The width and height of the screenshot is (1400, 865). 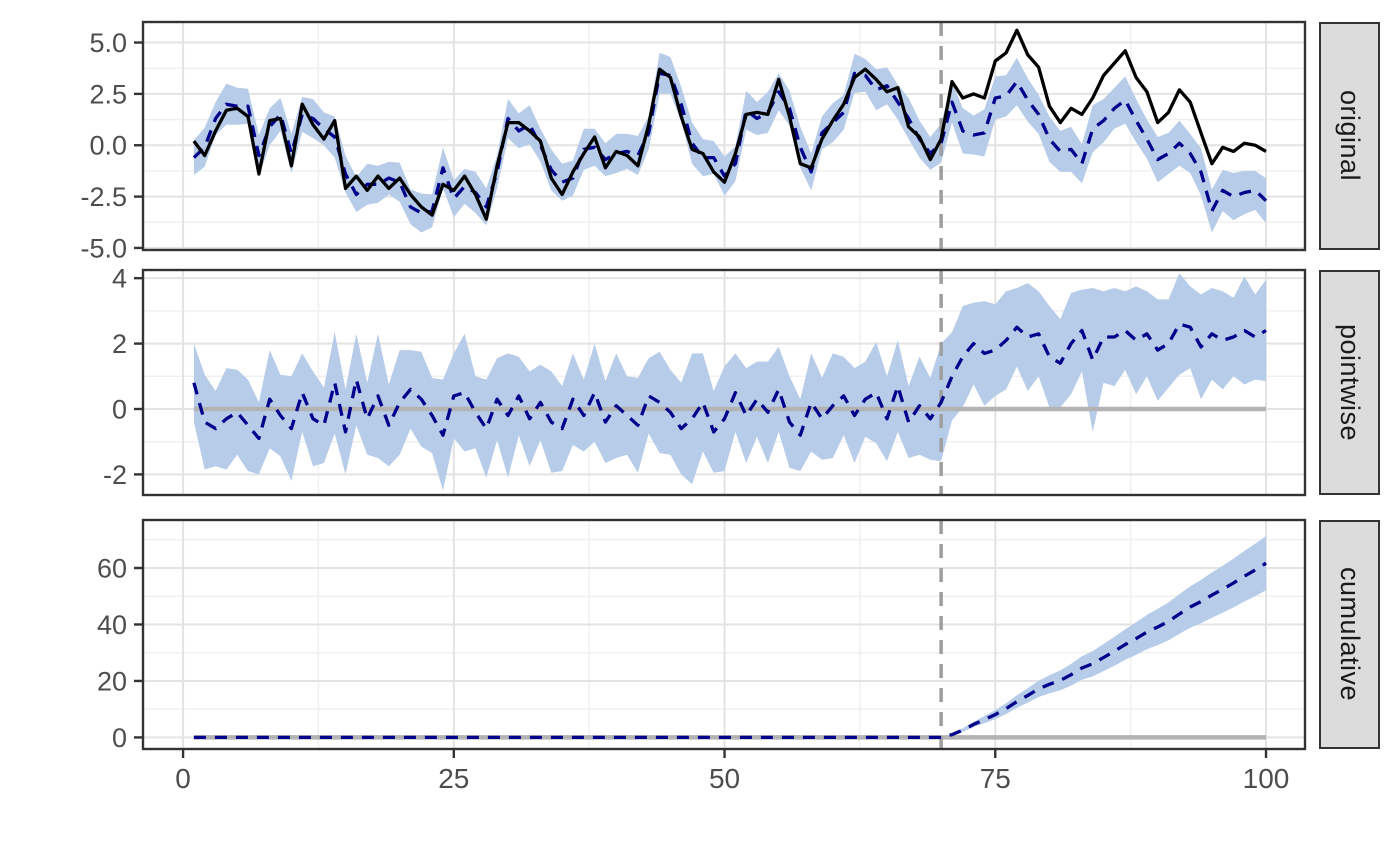 I want to click on facet-strip-label: cumulative, so click(x=1350, y=634).